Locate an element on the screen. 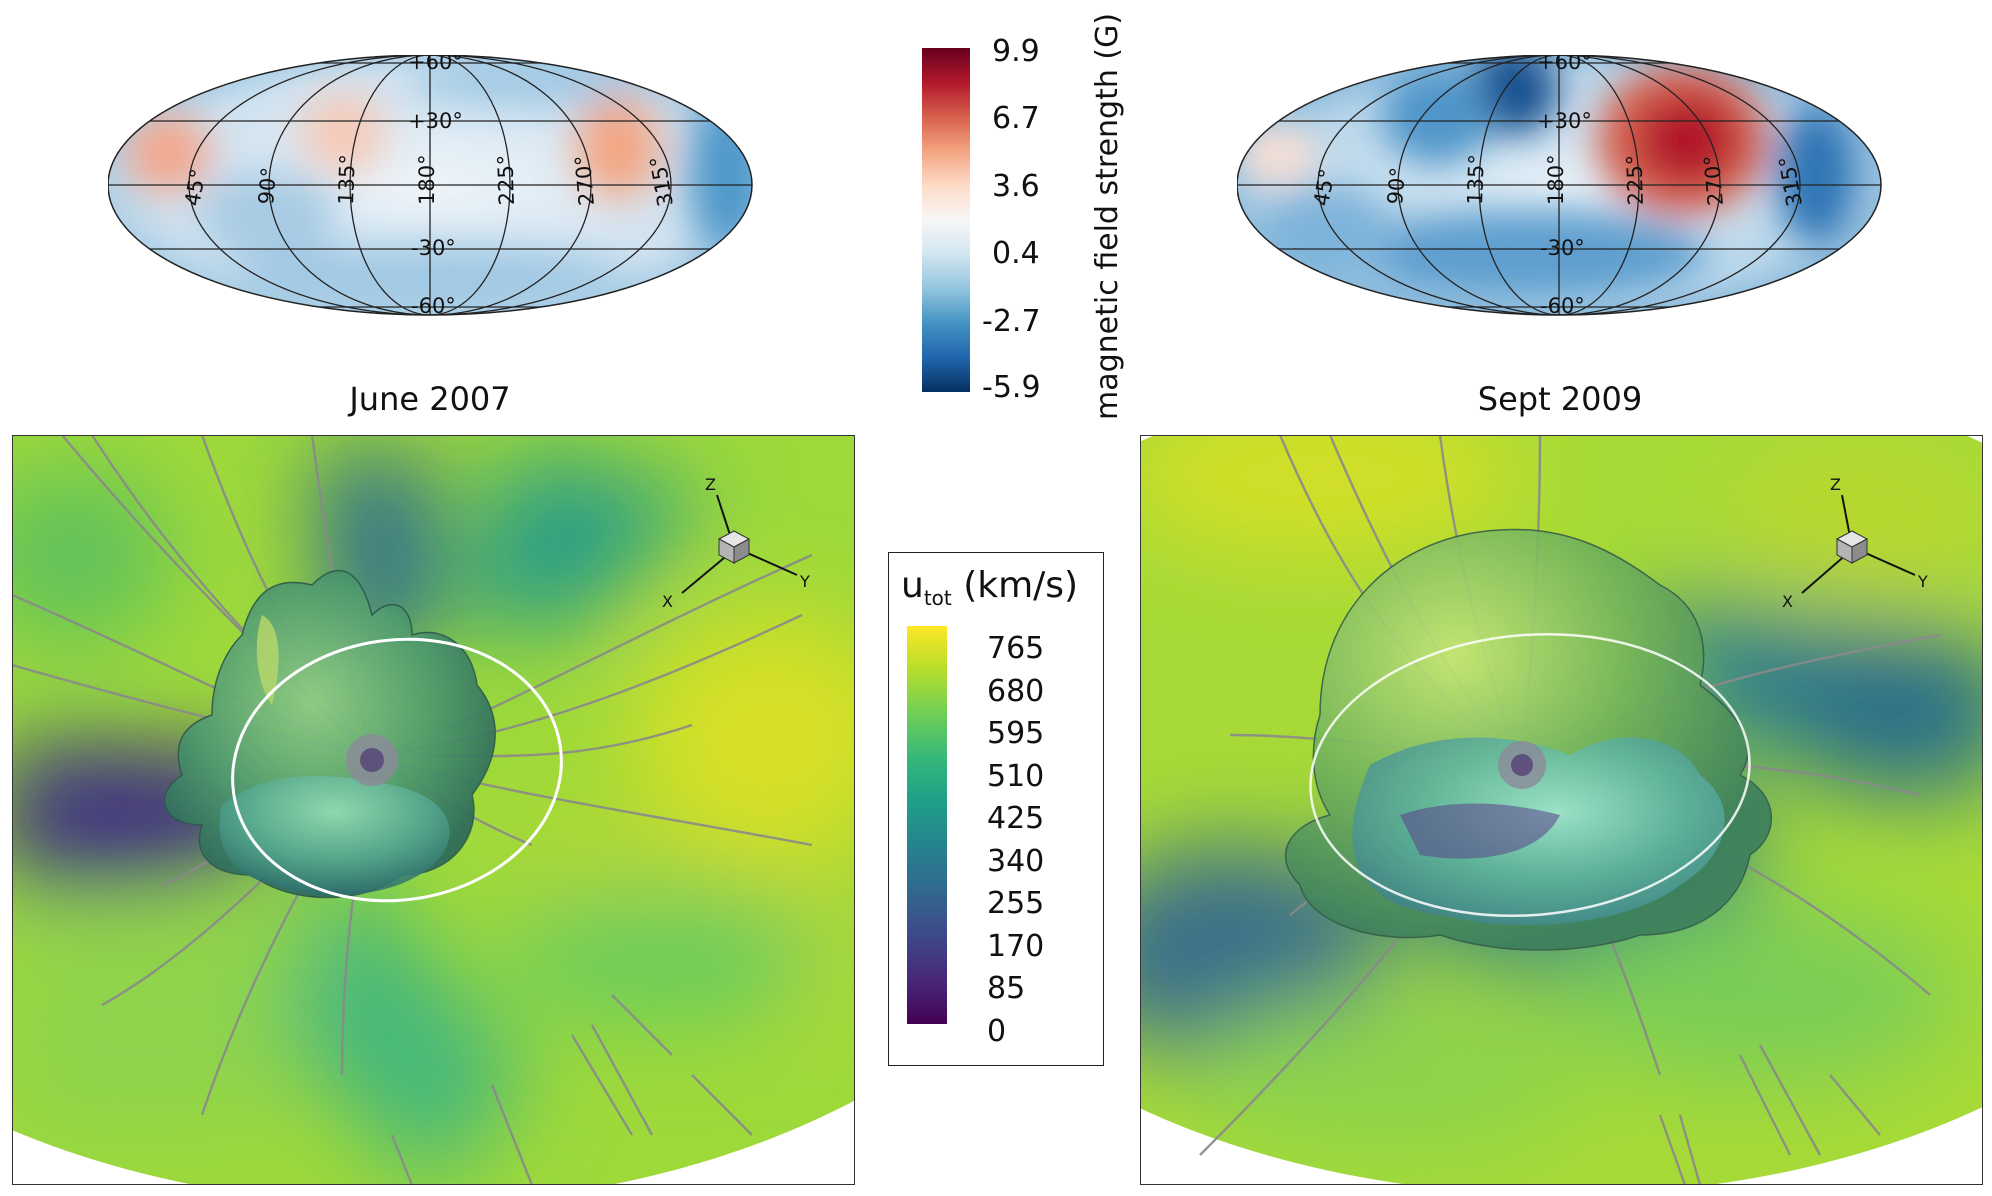 Image resolution: width=1992 pixels, height=1196 pixels. velocity-legend-tick: 595 is located at coordinates (1016, 733).